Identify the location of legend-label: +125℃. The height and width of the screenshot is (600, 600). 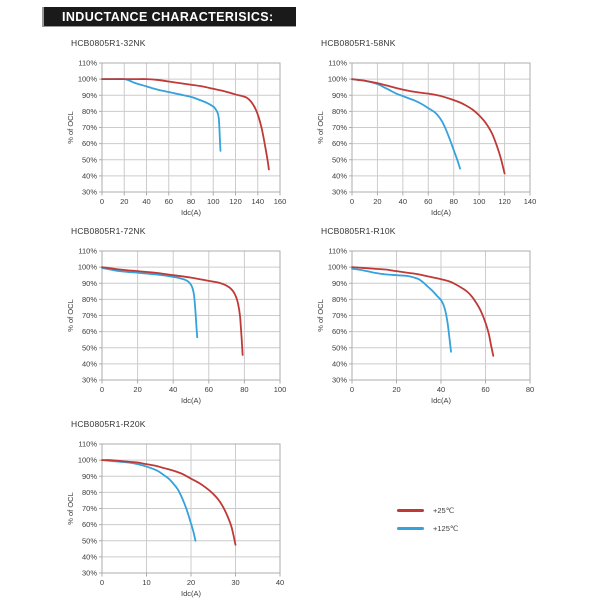
(446, 528).